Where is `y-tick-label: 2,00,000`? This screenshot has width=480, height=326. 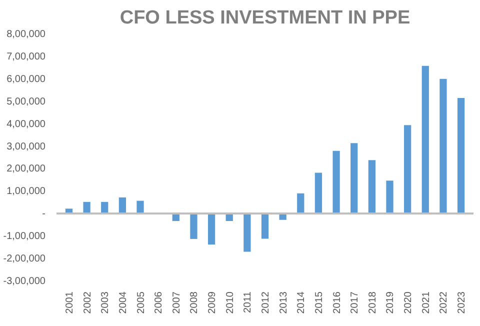 y-tick-label: 2,00,000 is located at coordinates (26, 169).